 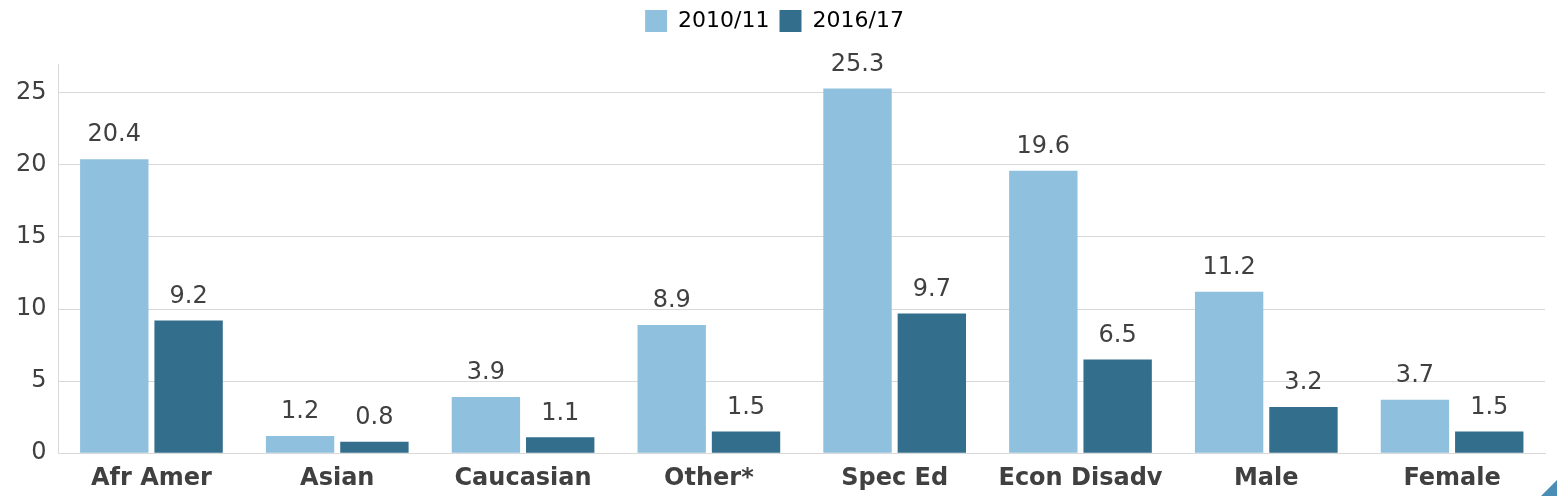 I want to click on data-label: 1.2, so click(x=300, y=410).